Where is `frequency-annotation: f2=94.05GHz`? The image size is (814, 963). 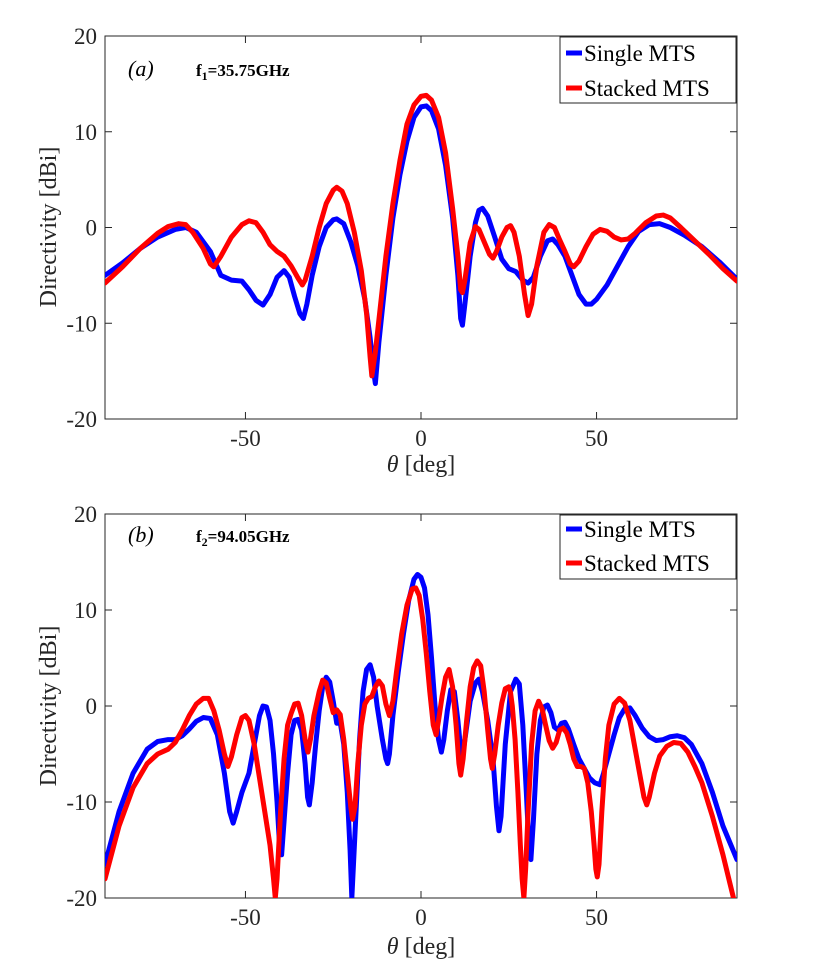 frequency-annotation: f2=94.05GHz is located at coordinates (243, 538).